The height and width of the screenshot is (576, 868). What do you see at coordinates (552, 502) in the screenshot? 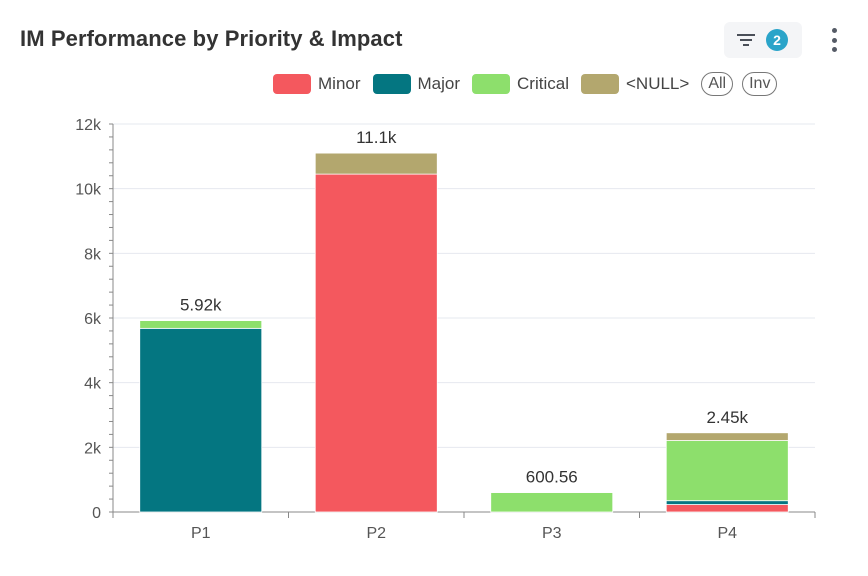
I see `bar-segment-critical-p3` at bounding box center [552, 502].